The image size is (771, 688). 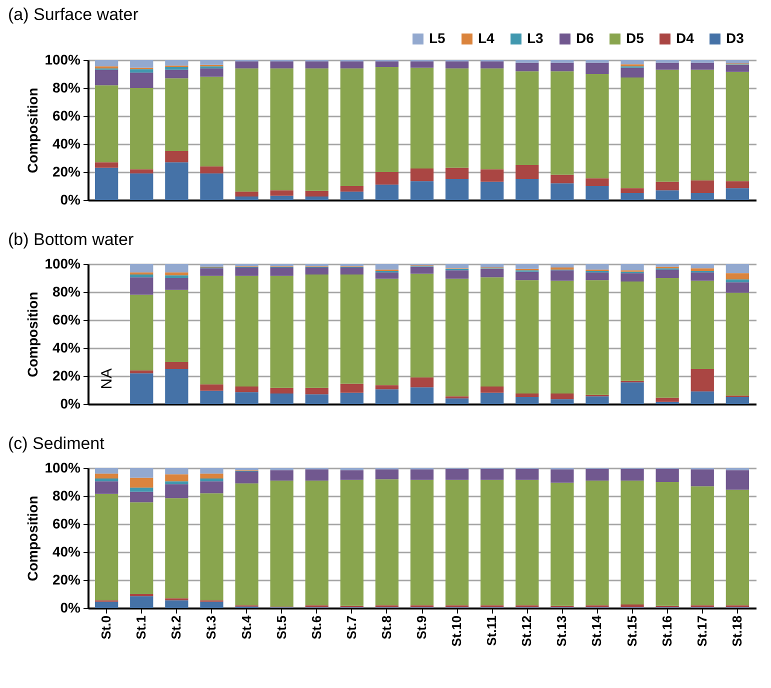 I want to click on legend-label: D6, so click(x=585, y=38).